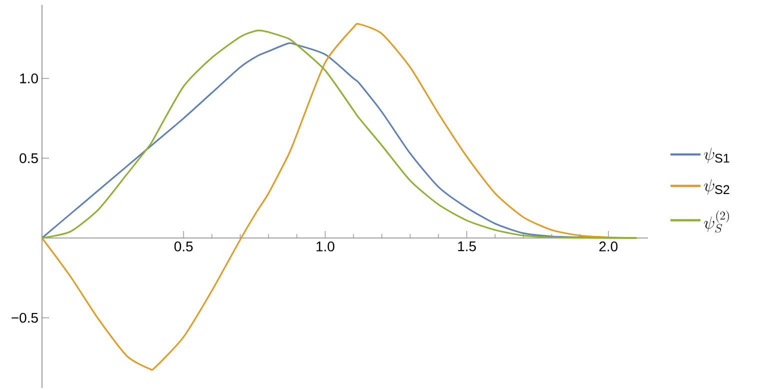 Image resolution: width=764 pixels, height=390 pixels. I want to click on y-tick-label: 1.0, so click(29, 78).